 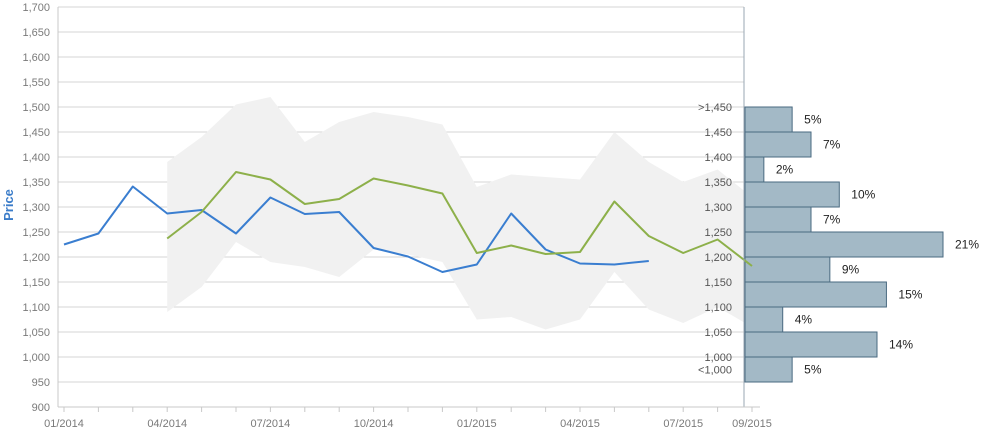 What do you see at coordinates (718, 133) in the screenshot?
I see `histogram-bin-label: 1,450` at bounding box center [718, 133].